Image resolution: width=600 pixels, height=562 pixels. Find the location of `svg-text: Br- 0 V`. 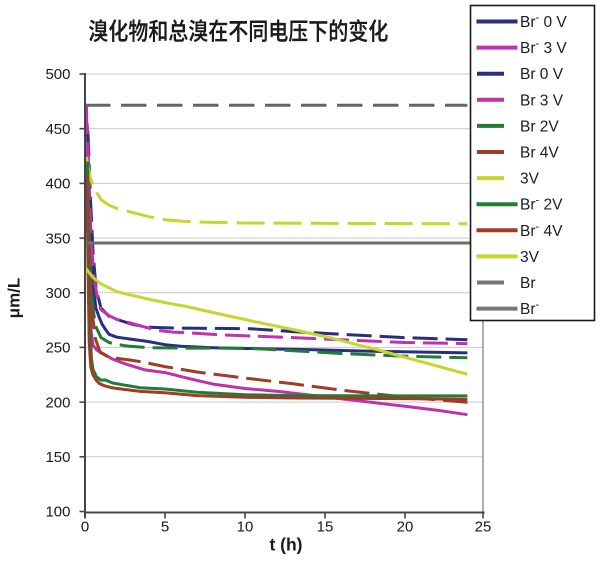

svg-text: Br- 0 V is located at coordinates (543, 21).